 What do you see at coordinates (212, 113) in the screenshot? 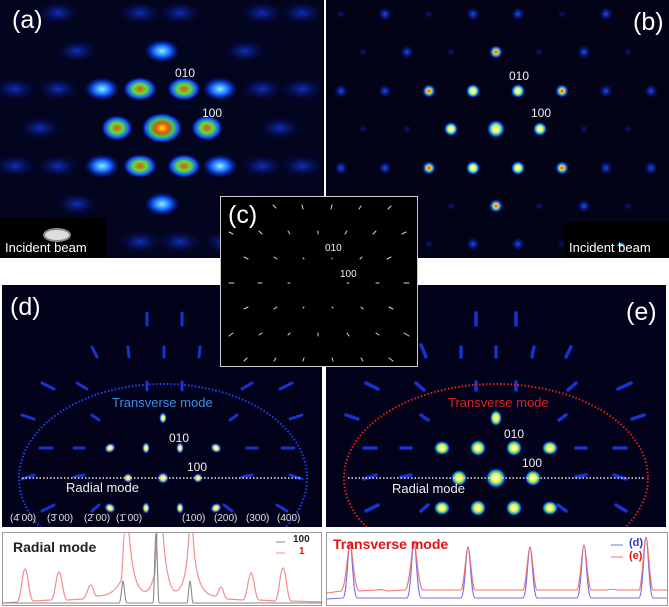
I see `index-100-a: 100` at bounding box center [212, 113].